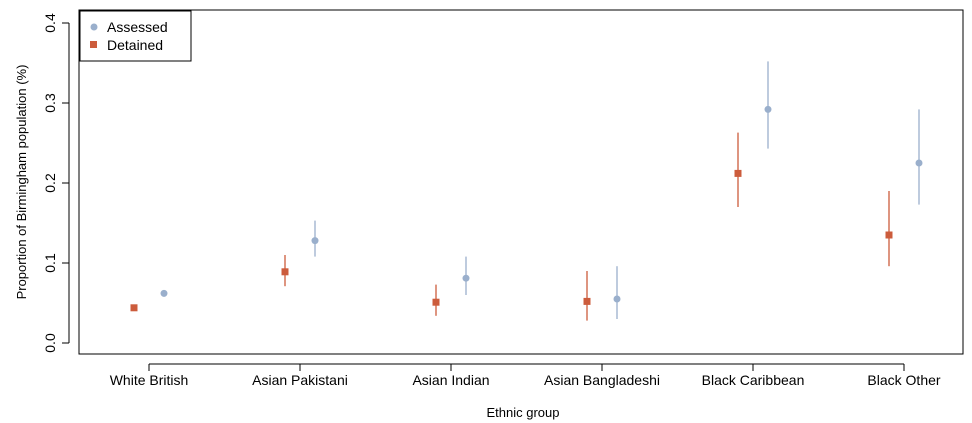  What do you see at coordinates (93, 44) in the screenshot?
I see `legend-detained-marker` at bounding box center [93, 44].